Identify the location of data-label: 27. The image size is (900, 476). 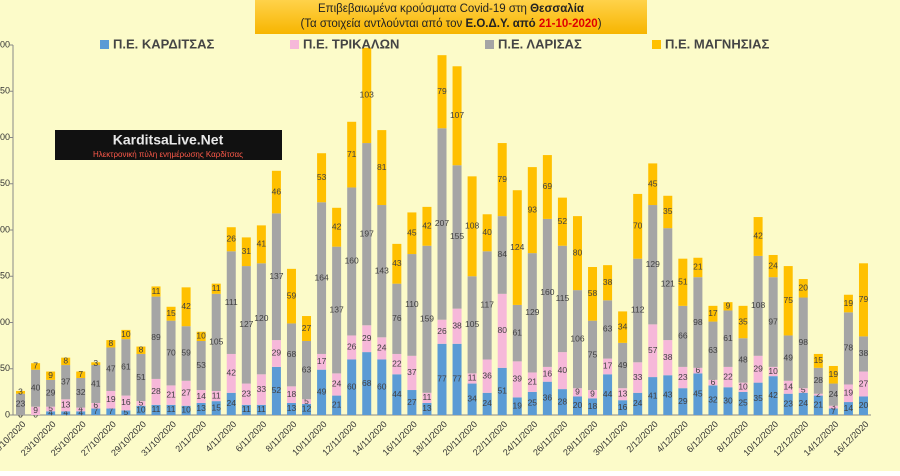
(307, 328).